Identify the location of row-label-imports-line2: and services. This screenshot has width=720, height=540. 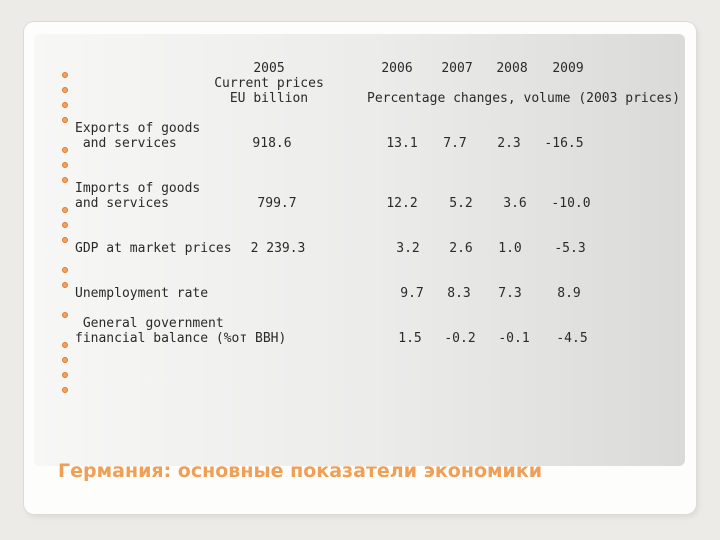
(122, 203).